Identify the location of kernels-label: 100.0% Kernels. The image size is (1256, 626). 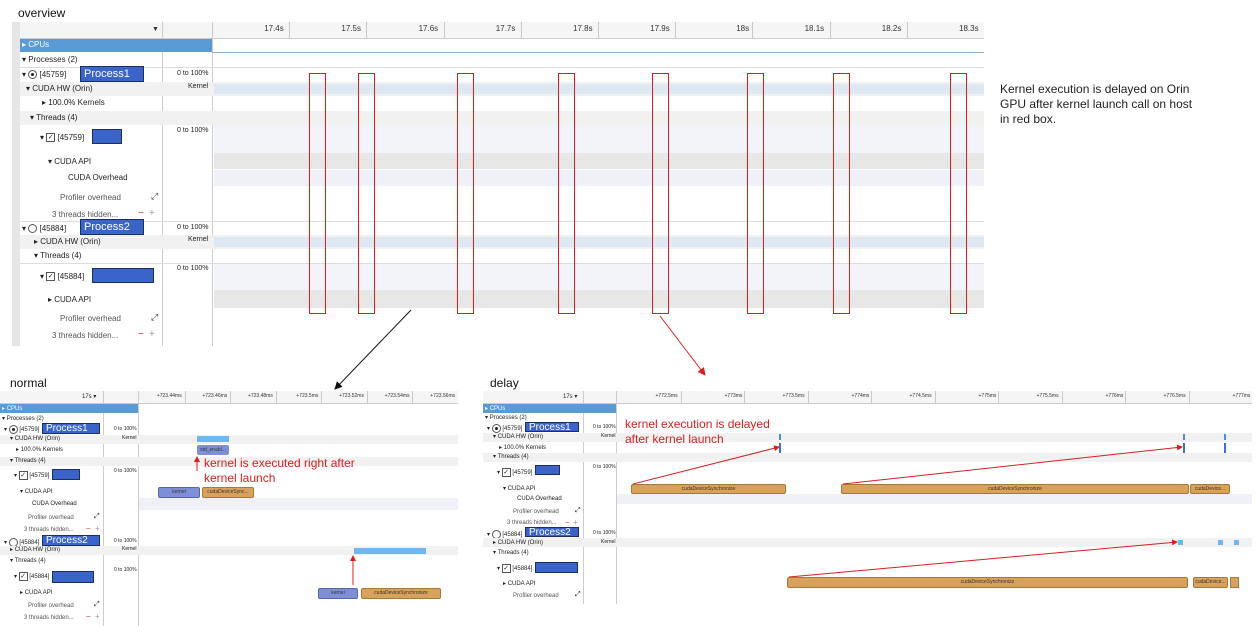
(42, 450).